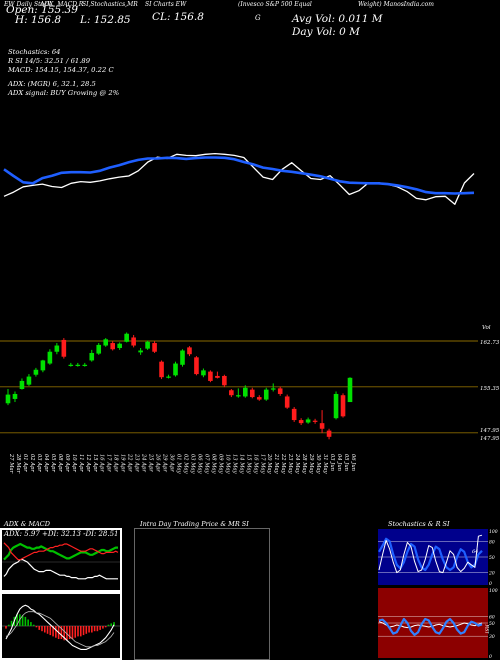 This screenshot has height=660, width=500. What do you see at coordinates (248, 464) in the screenshot?
I see `date-label: 15 May` at bounding box center [248, 464].